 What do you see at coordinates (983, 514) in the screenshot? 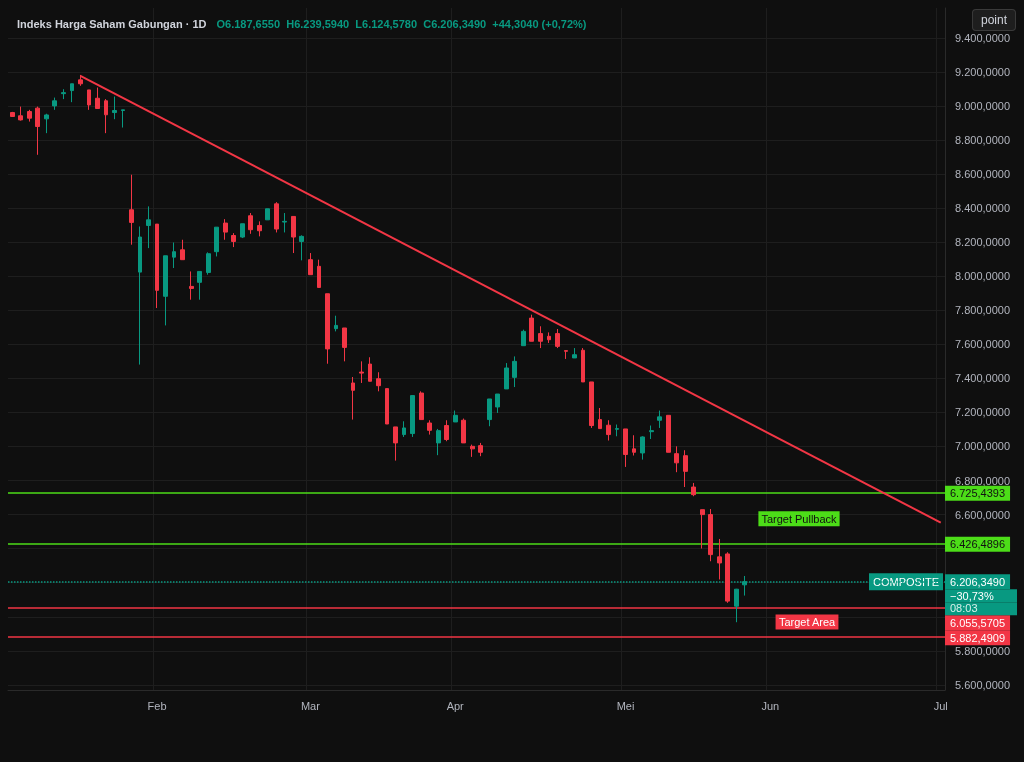
I see `y-tick-label: 6.600,0000` at bounding box center [983, 514].